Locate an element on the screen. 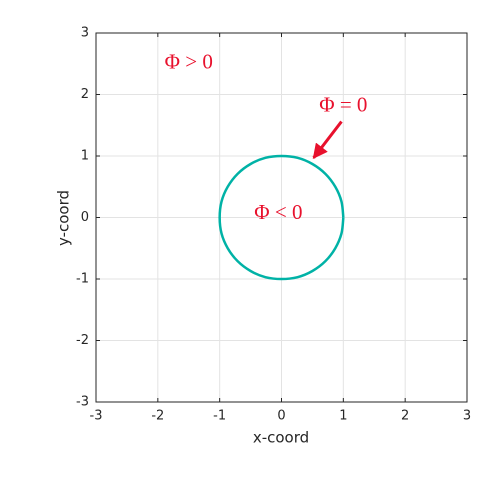  y-tick-label: -3 is located at coordinates (82, 402).